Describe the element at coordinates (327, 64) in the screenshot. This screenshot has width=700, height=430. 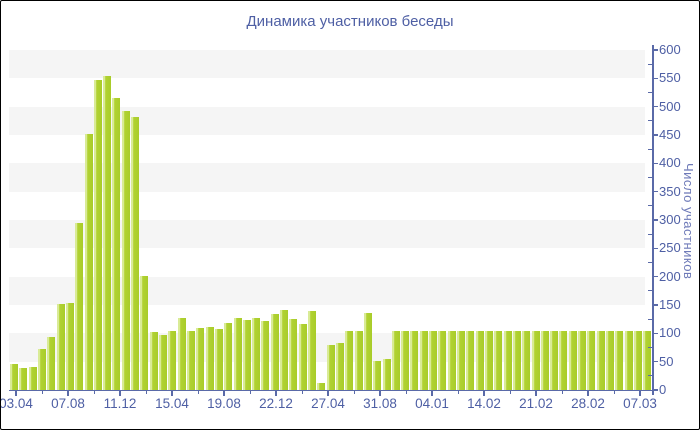
I see `grid-band` at that location.